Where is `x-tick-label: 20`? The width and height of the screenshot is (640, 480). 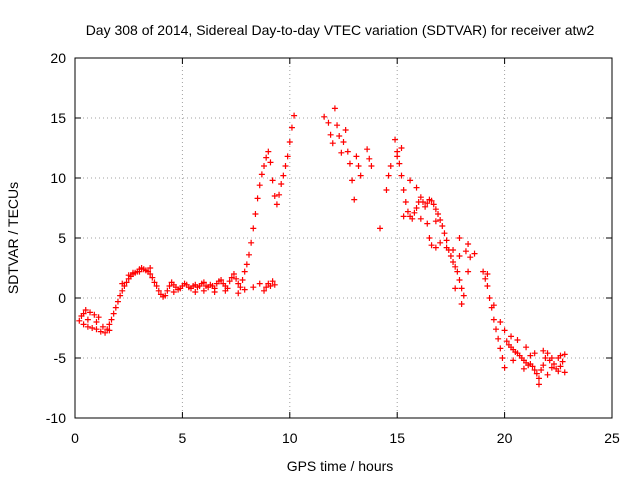 x-tick-label: 20 is located at coordinates (505, 438).